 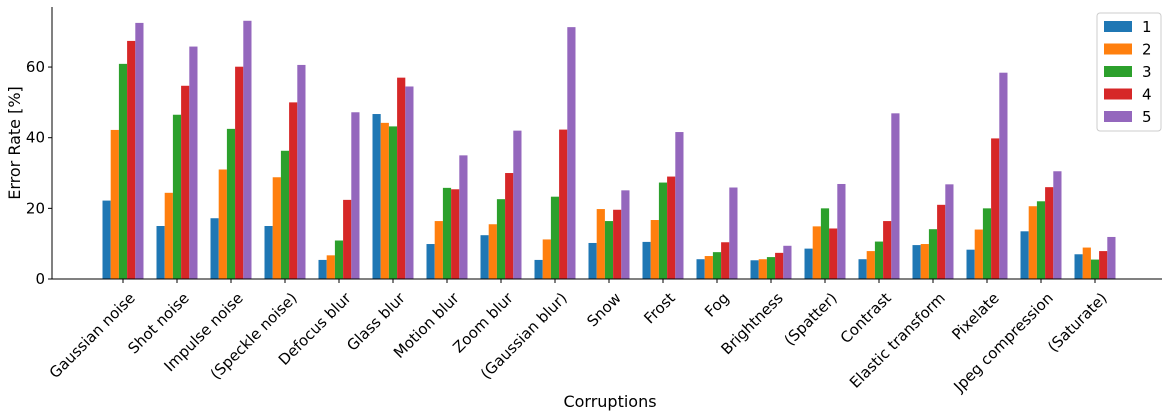 I want to click on y-axis-label: Error Rate [%], so click(x=14, y=143).